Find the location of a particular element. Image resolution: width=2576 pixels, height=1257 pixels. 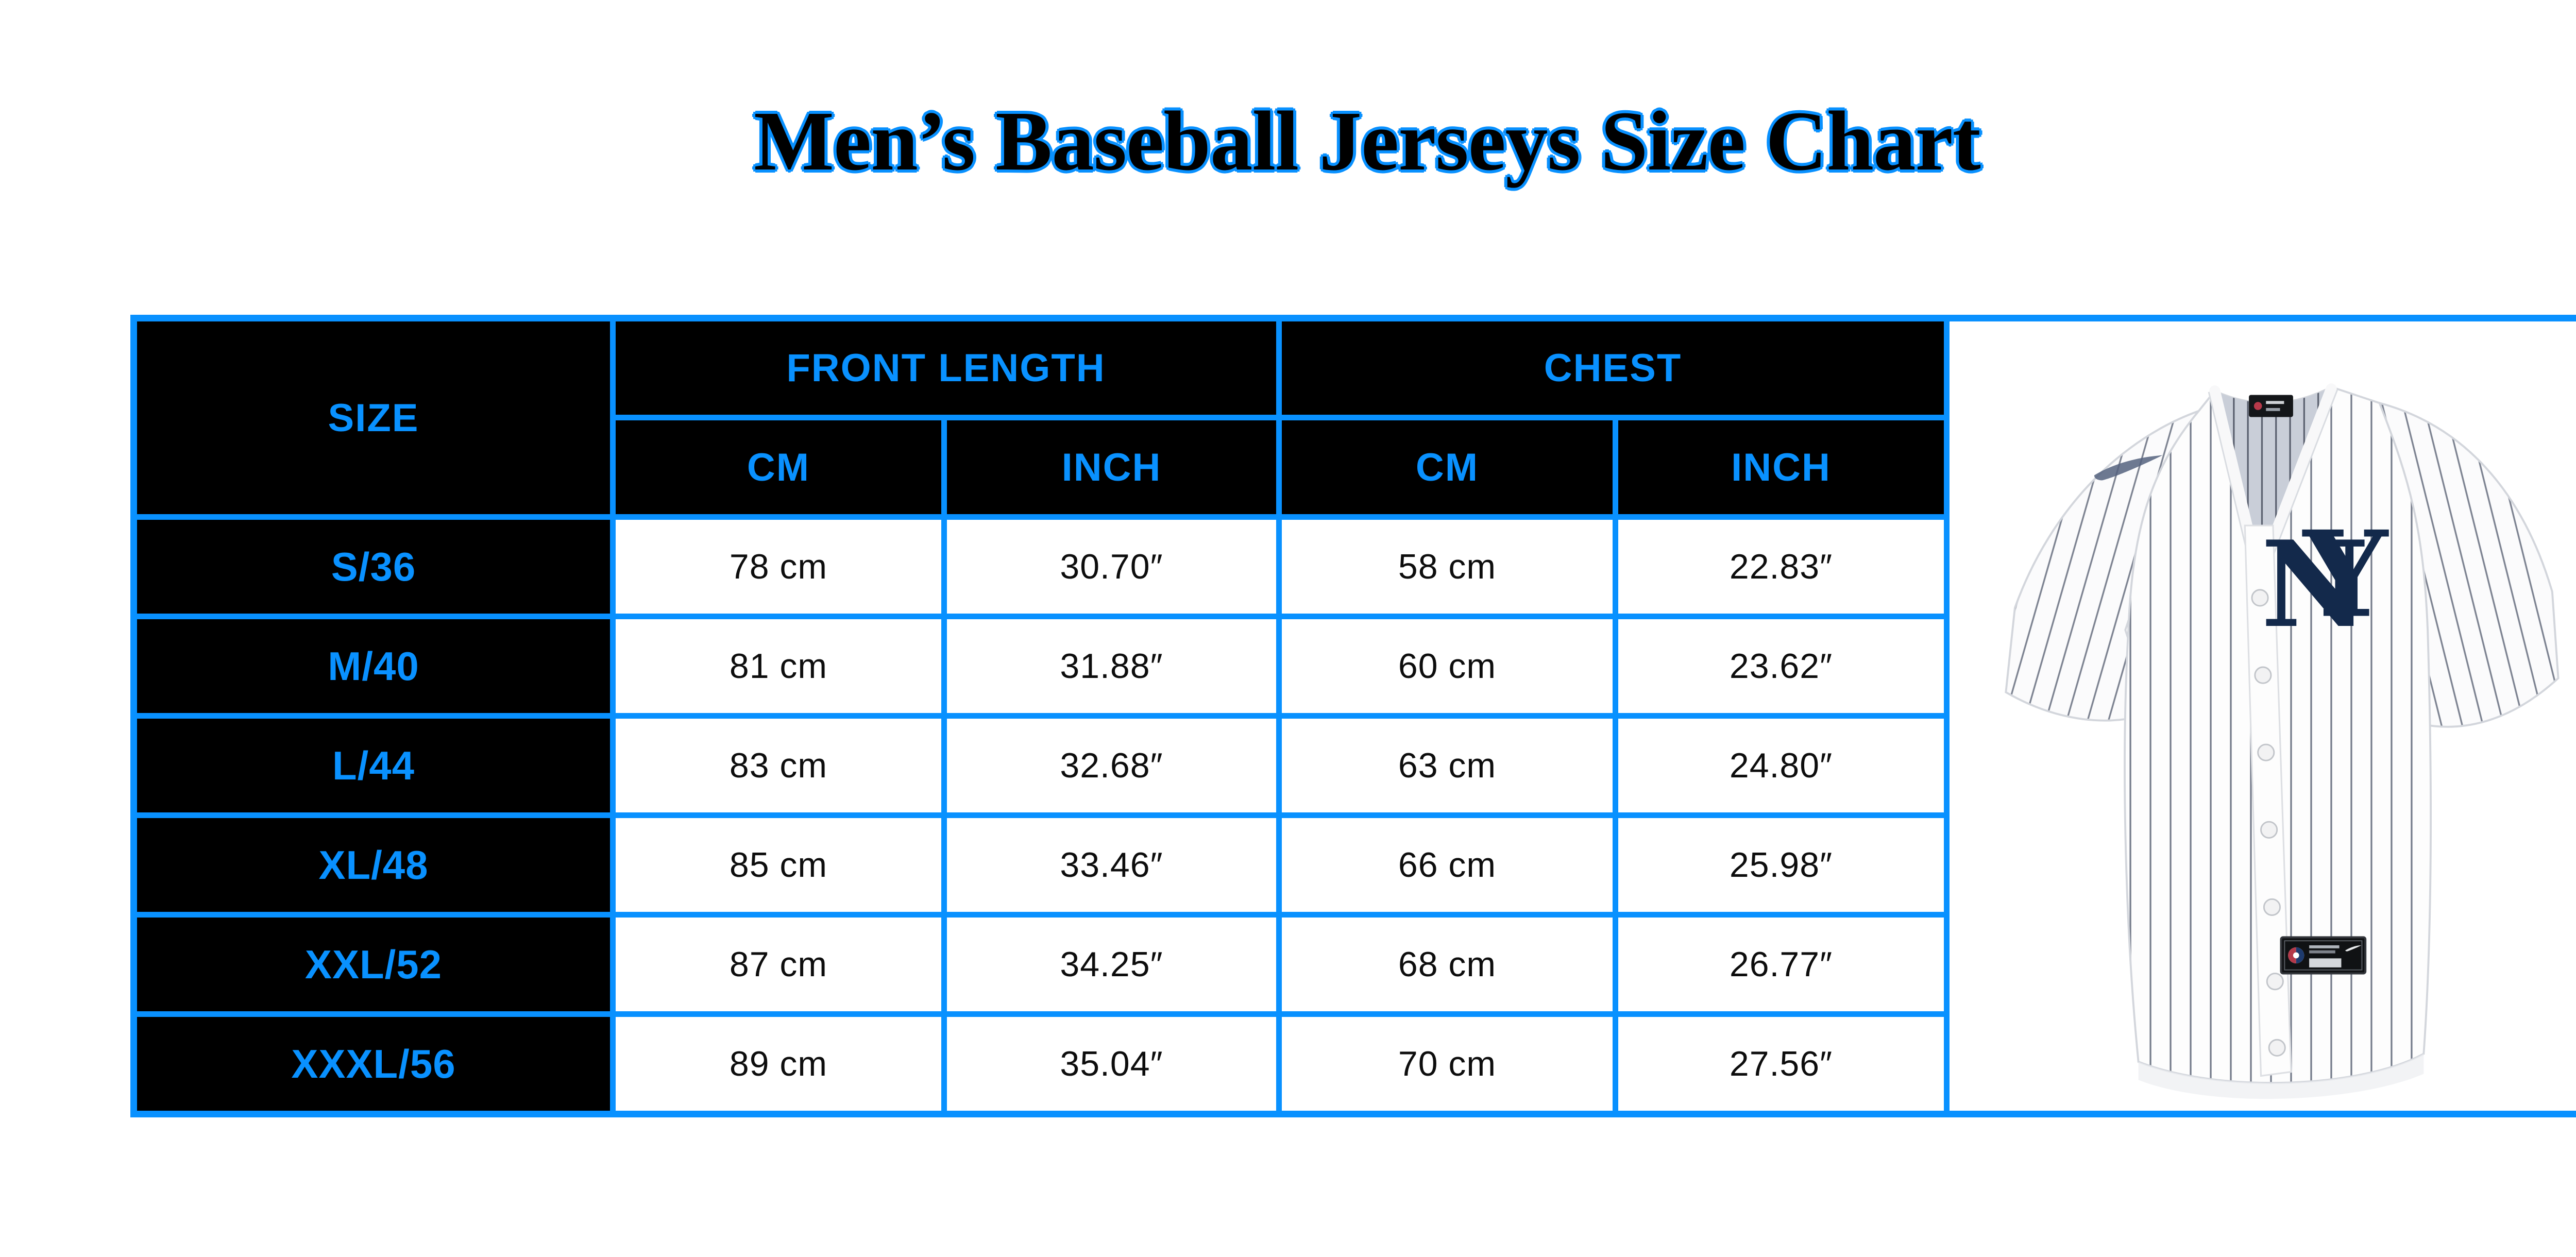

data-cell: 26.77″ is located at coordinates (1781, 965).